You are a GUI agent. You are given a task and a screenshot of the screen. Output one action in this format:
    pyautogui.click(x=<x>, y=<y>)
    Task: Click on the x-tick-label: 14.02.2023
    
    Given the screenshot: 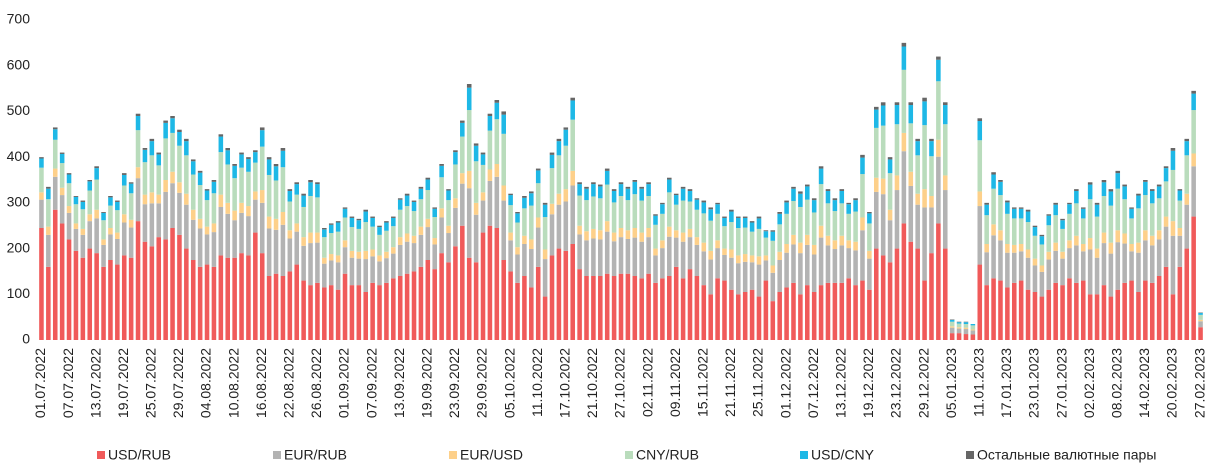 What is the action you would take?
    pyautogui.click(x=1144, y=383)
    